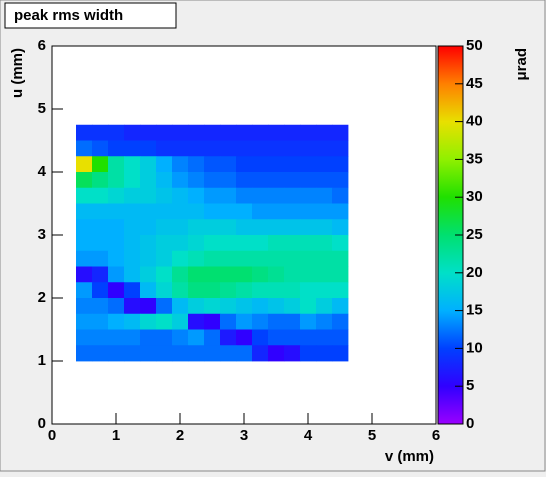 This screenshot has width=546, height=477. Describe the element at coordinates (521, 64) in the screenshot. I see `z-axis-label: μrad` at that location.